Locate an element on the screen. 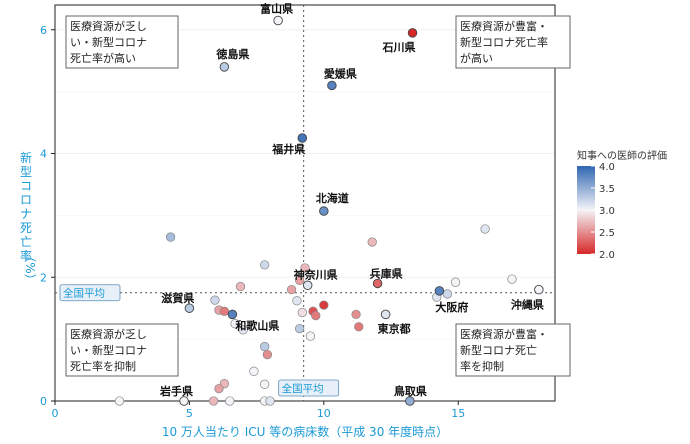 This screenshot has height=444, width=690. quadrant-text: 死亡率を抑制 is located at coordinates (103, 366).